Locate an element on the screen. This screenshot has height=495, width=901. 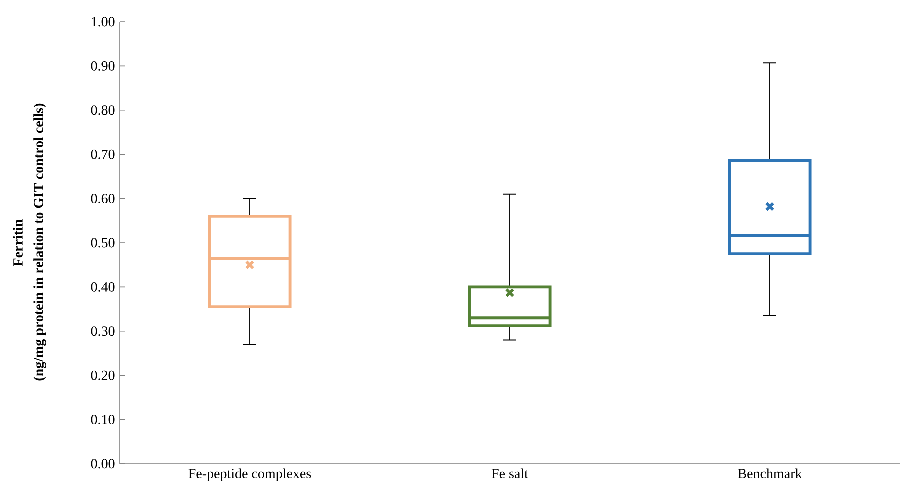
y-tick-label: 0.50 is located at coordinates (103, 243).